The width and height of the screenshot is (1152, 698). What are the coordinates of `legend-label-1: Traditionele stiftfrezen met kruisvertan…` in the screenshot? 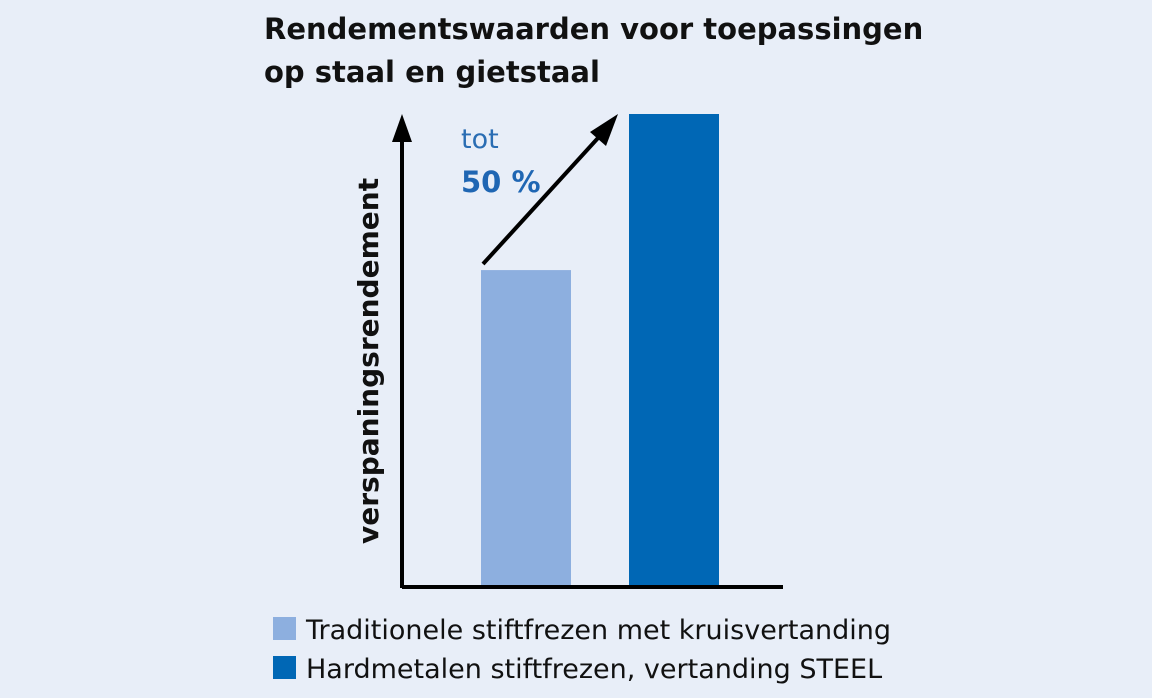 It's located at (598, 630).